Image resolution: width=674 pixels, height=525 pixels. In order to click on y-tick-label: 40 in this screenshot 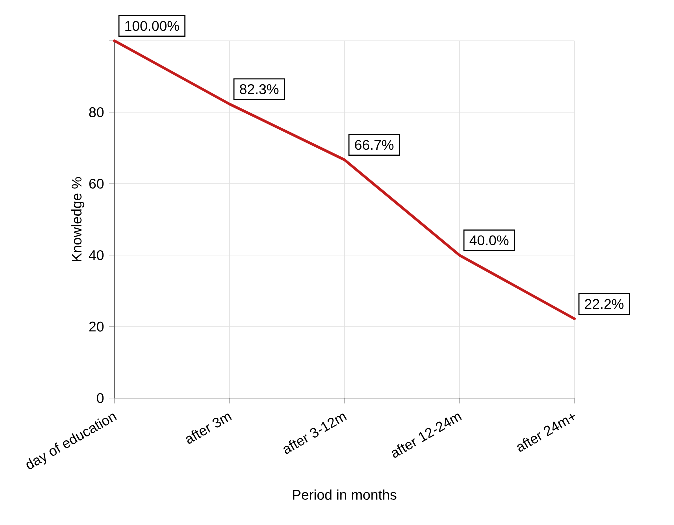, I will do `click(96, 255)`.